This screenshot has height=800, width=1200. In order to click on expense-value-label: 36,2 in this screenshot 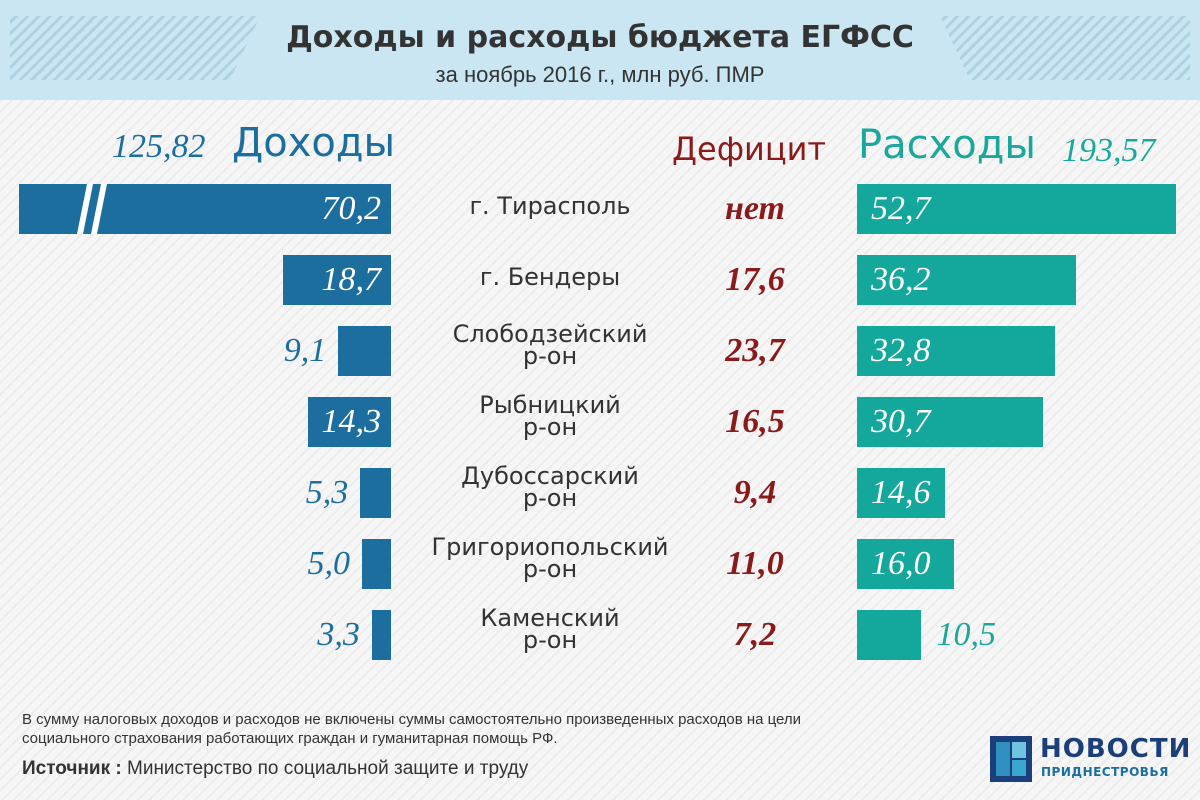, I will do `click(901, 279)`.